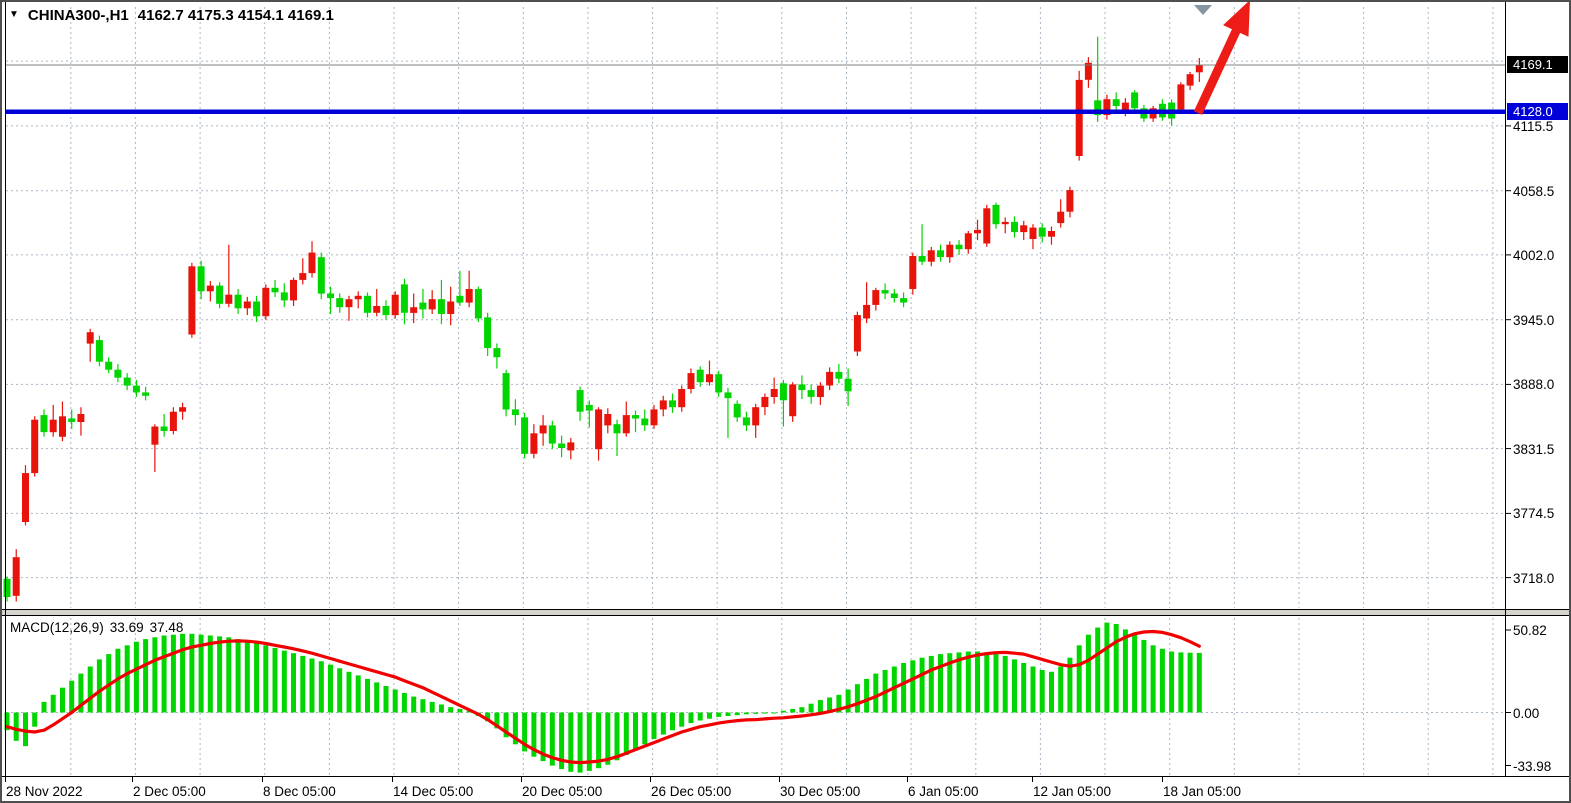 Image resolution: width=1571 pixels, height=803 pixels. Describe the element at coordinates (1537, 64) in the screenshot. I see `current-price-badge: 4169.1` at that location.